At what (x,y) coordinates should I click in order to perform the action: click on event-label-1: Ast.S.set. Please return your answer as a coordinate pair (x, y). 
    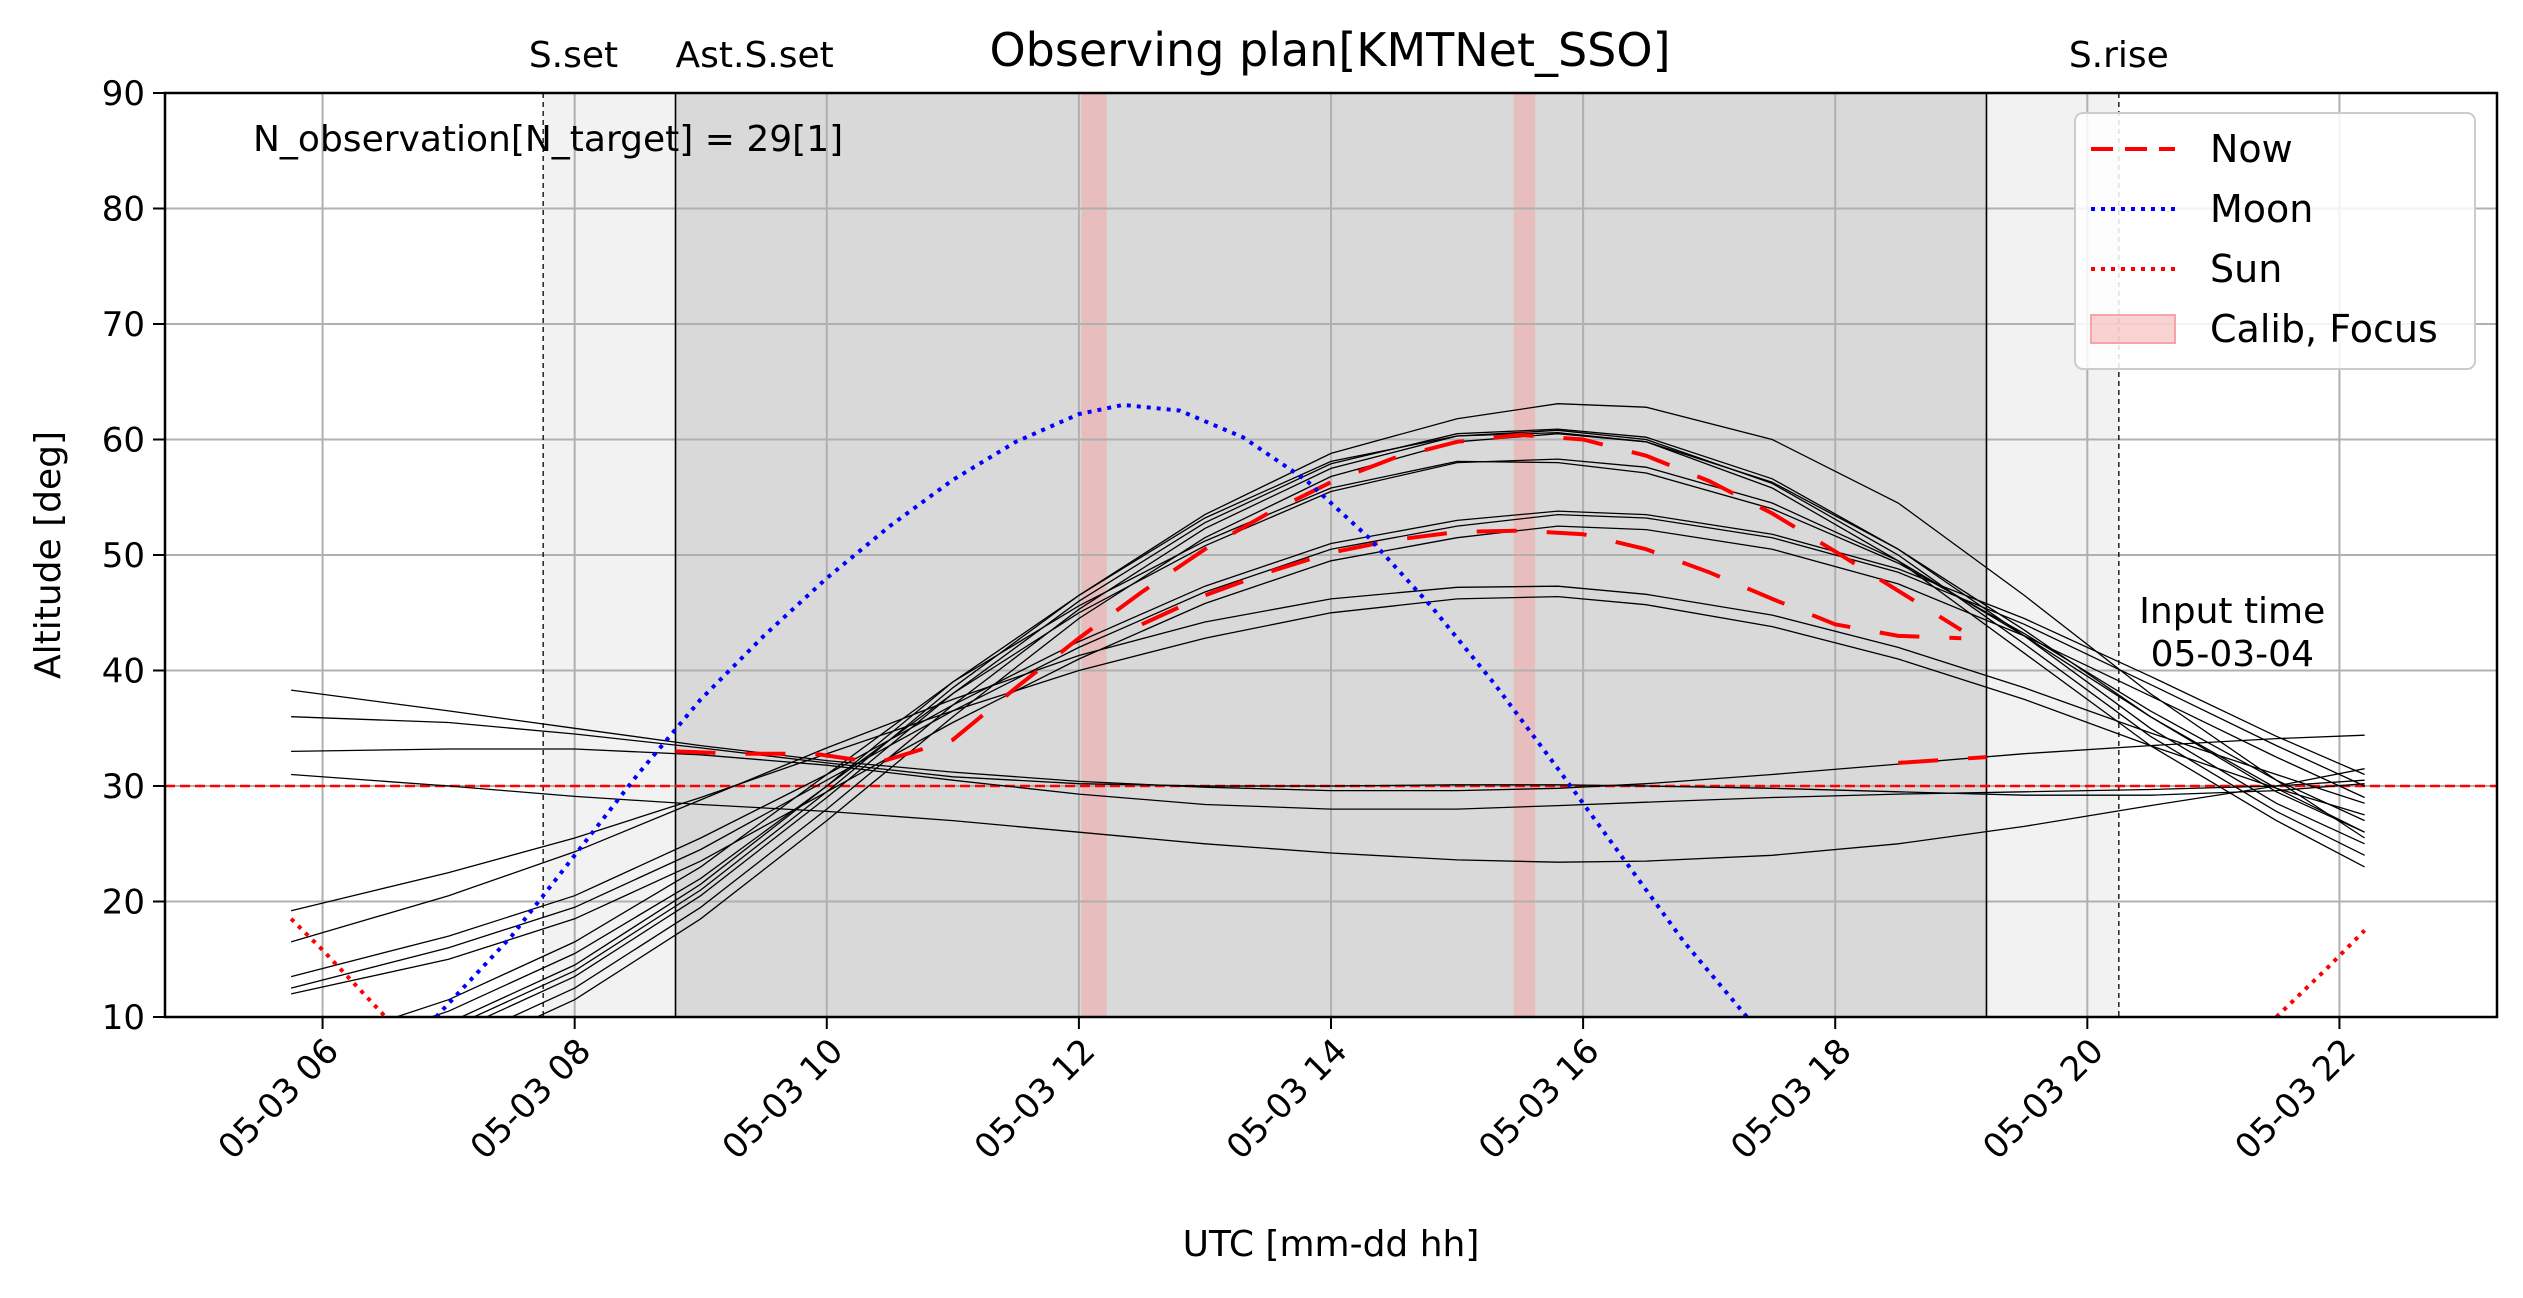
    Looking at the image, I should click on (755, 55).